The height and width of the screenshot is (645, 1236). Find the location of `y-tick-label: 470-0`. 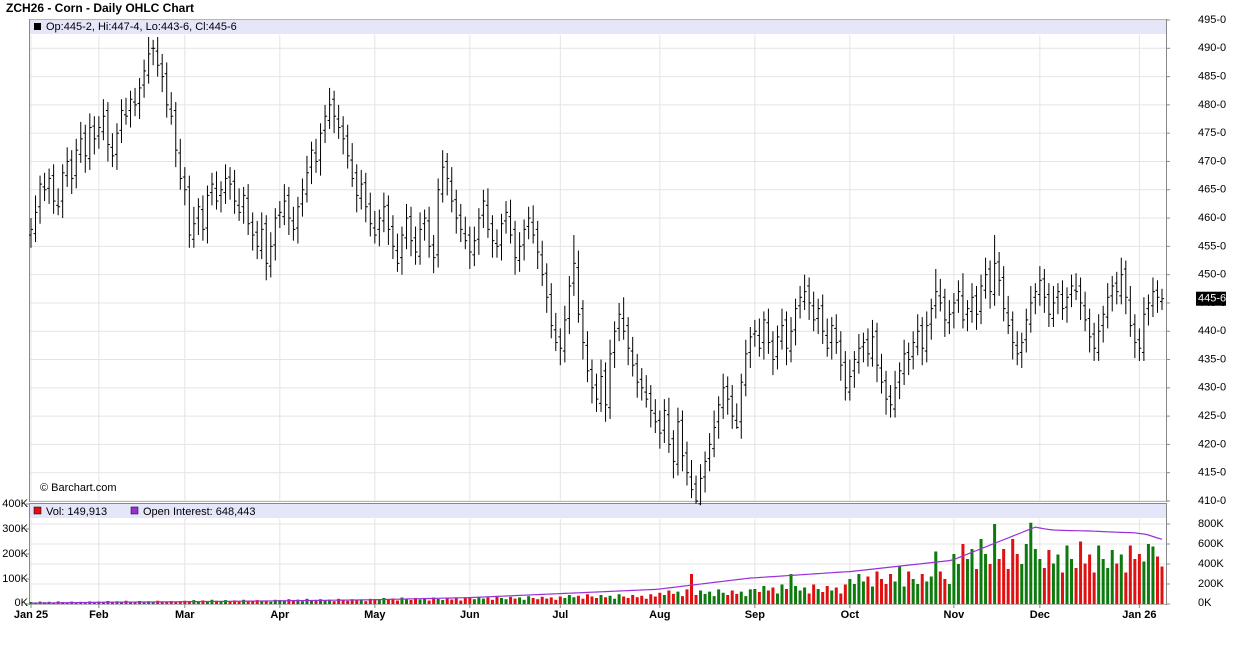

y-tick-label: 470-0 is located at coordinates (1212, 161).